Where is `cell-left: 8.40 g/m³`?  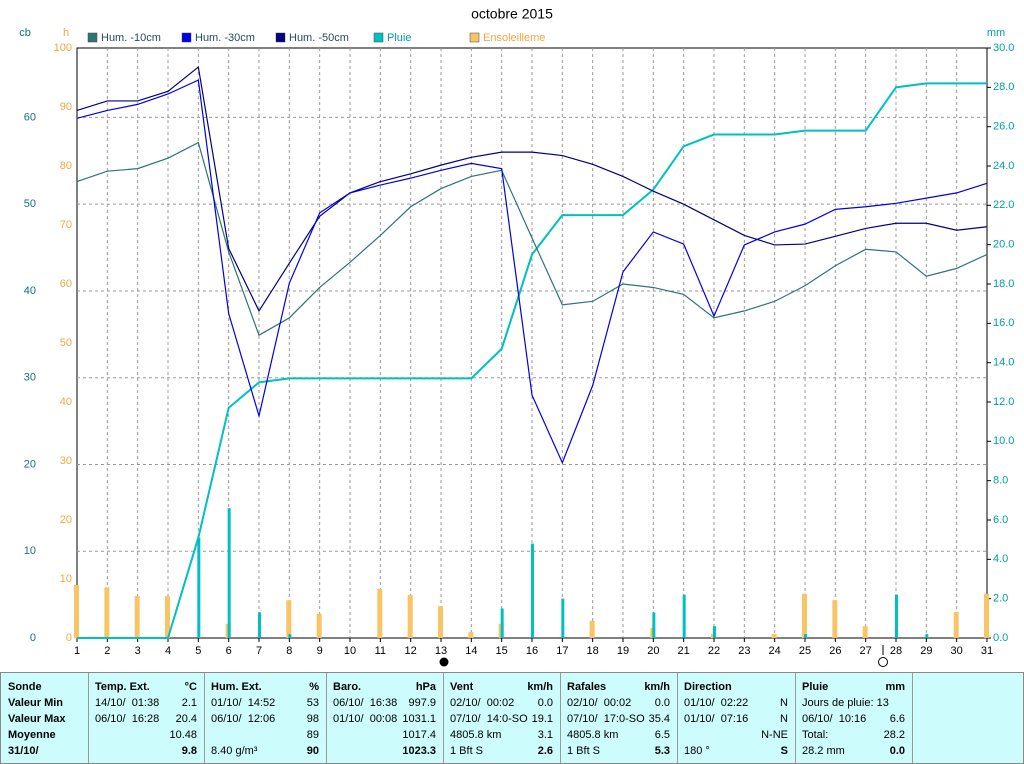 cell-left: 8.40 g/m³ is located at coordinates (234, 751).